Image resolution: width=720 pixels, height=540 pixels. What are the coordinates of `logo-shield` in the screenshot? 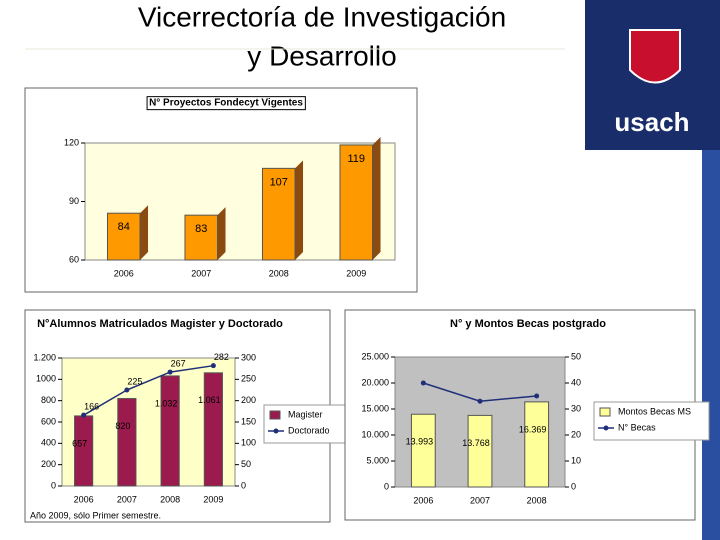 It's located at (655, 56).